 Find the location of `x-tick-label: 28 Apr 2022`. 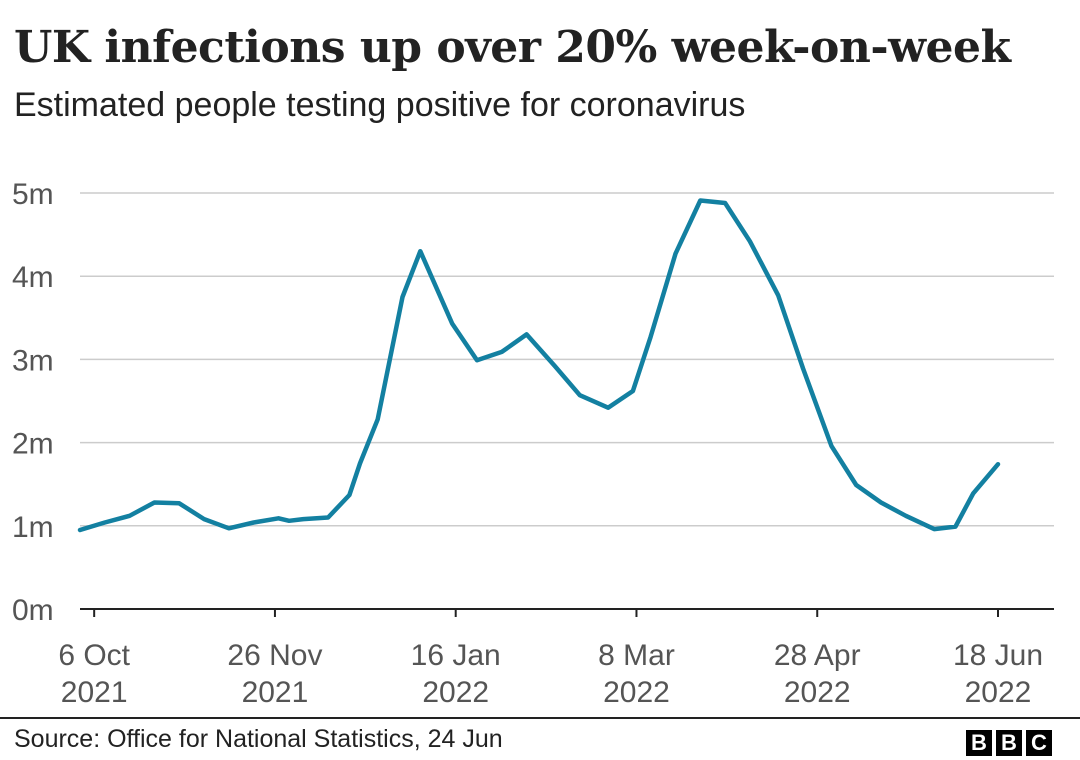

x-tick-label: 28 Apr 2022 is located at coordinates (817, 674).